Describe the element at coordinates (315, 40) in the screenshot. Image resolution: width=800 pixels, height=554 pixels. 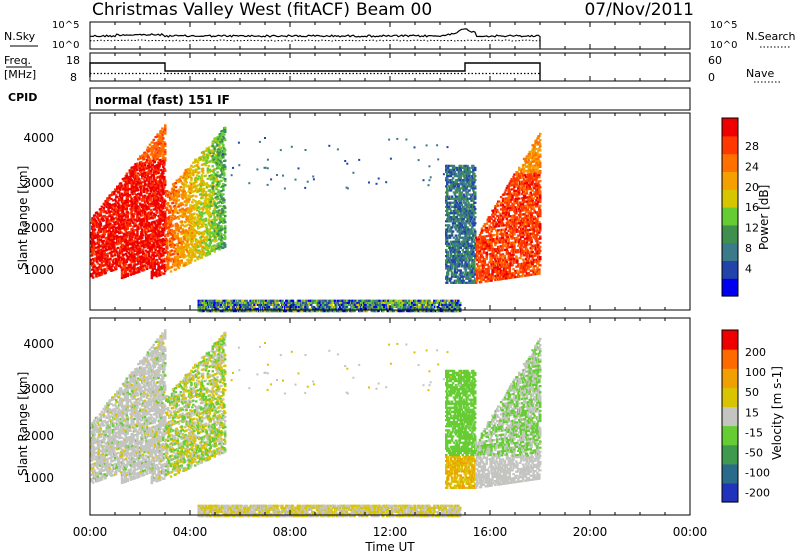
I see `noise-search-trace` at that location.